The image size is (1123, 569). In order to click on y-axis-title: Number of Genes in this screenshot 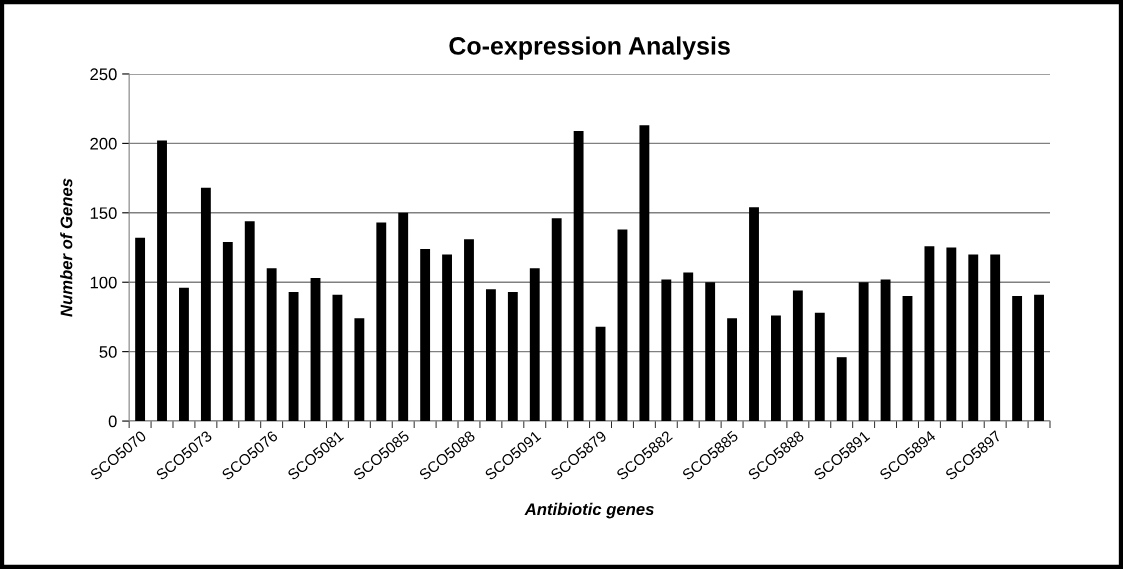, I will do `click(66, 247)`.